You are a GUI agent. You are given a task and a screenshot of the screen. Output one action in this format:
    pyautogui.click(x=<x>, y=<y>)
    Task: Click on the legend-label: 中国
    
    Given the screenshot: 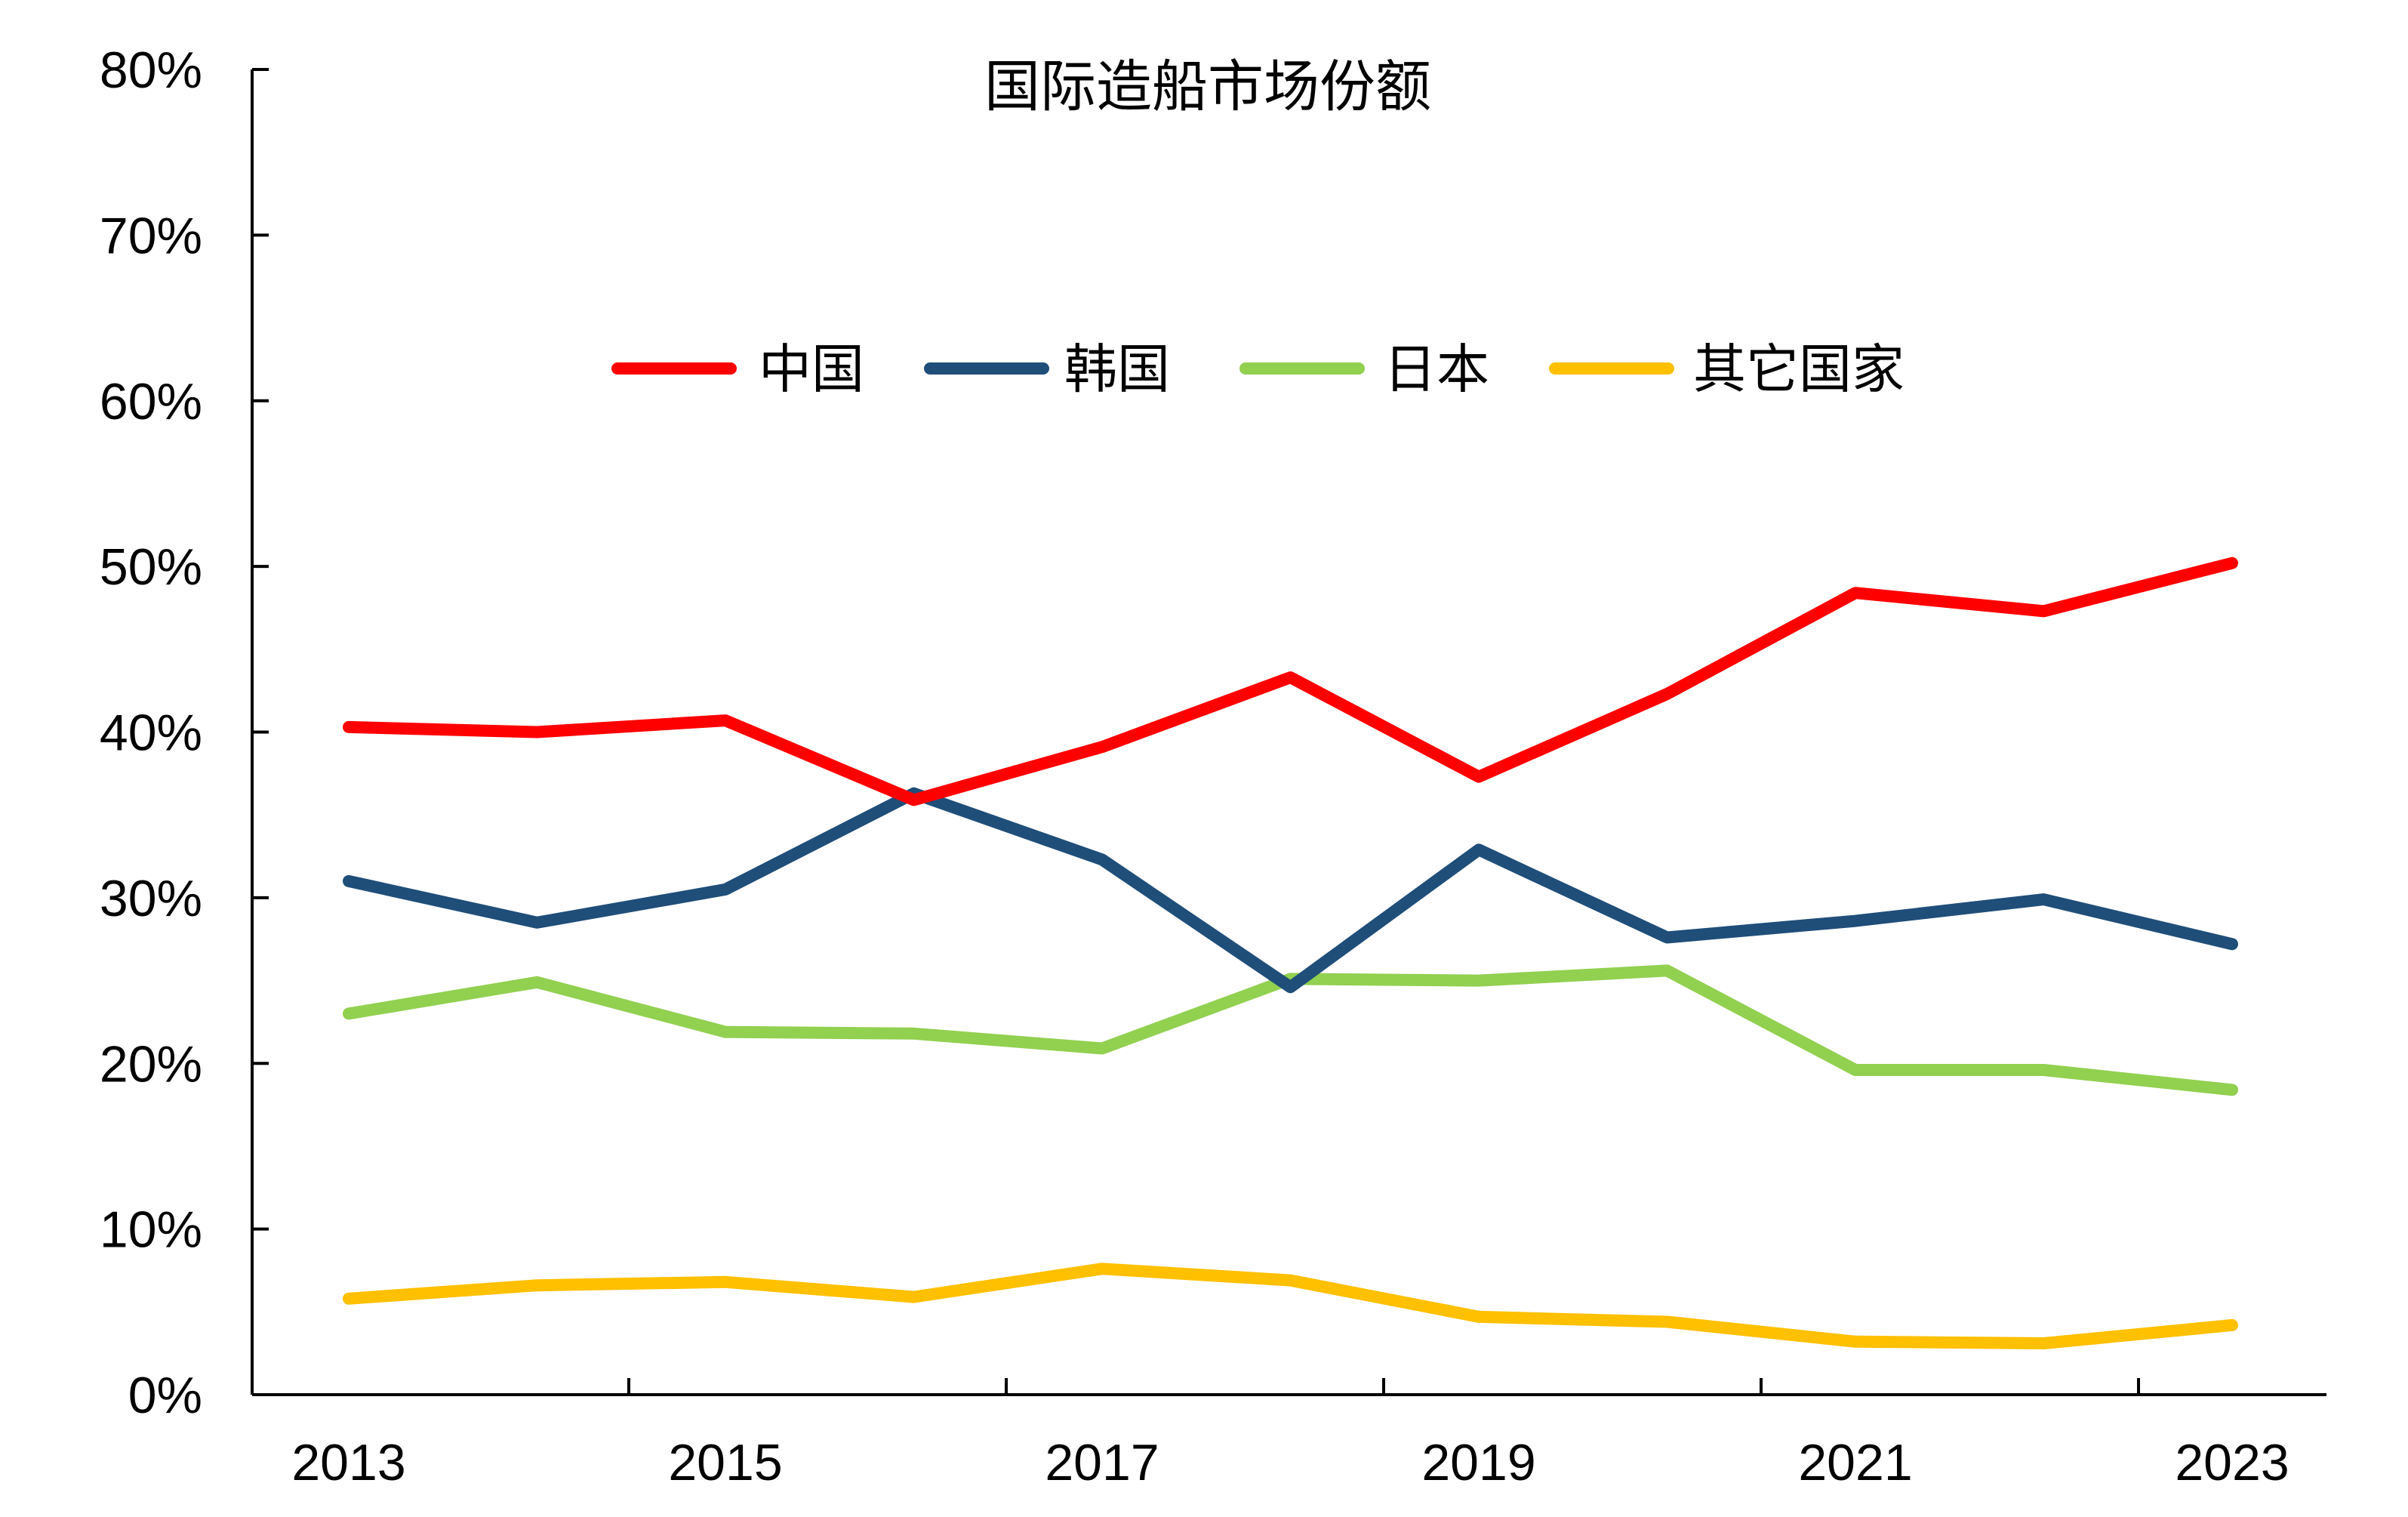 What is the action you would take?
    pyautogui.click(x=811, y=369)
    